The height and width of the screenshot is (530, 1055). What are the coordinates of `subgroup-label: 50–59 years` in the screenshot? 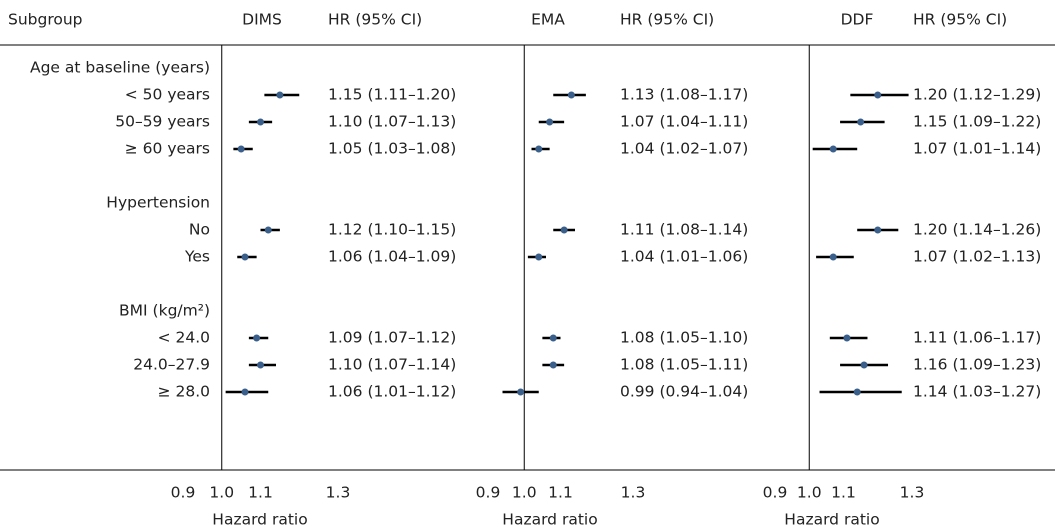 It's located at (162, 122).